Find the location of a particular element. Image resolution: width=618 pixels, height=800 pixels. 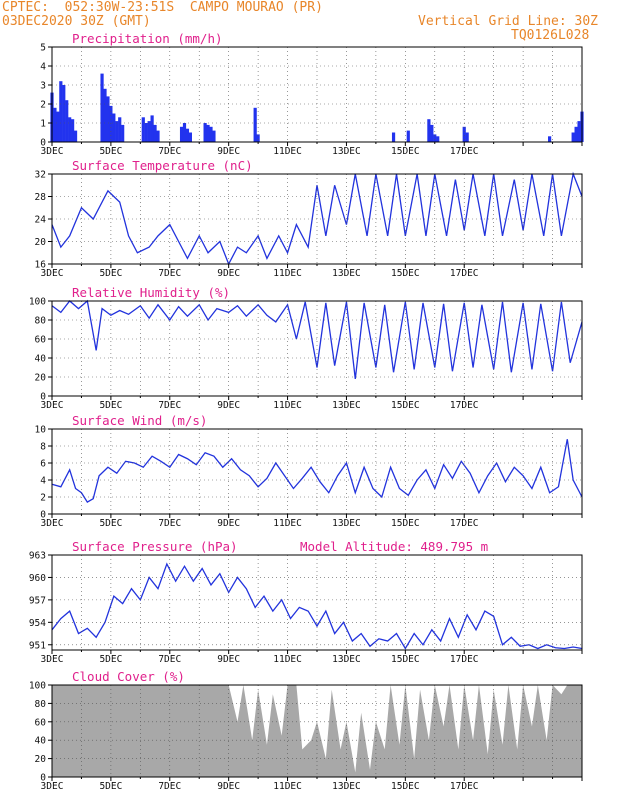

cloud-area is located at coordinates (317, 731).